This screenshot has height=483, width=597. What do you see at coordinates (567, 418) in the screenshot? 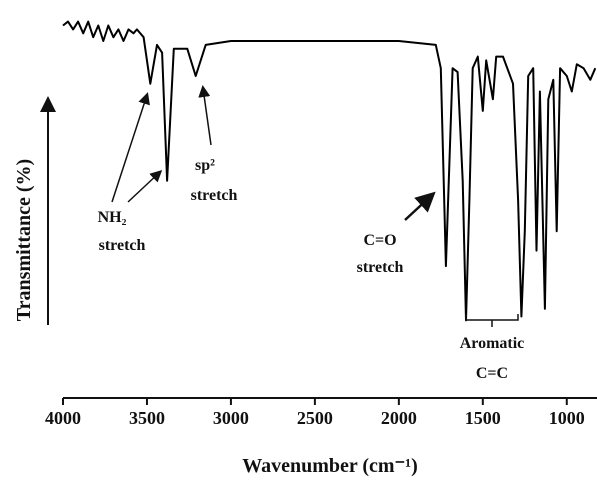
I see `x-tick-label: 1000` at bounding box center [567, 418].